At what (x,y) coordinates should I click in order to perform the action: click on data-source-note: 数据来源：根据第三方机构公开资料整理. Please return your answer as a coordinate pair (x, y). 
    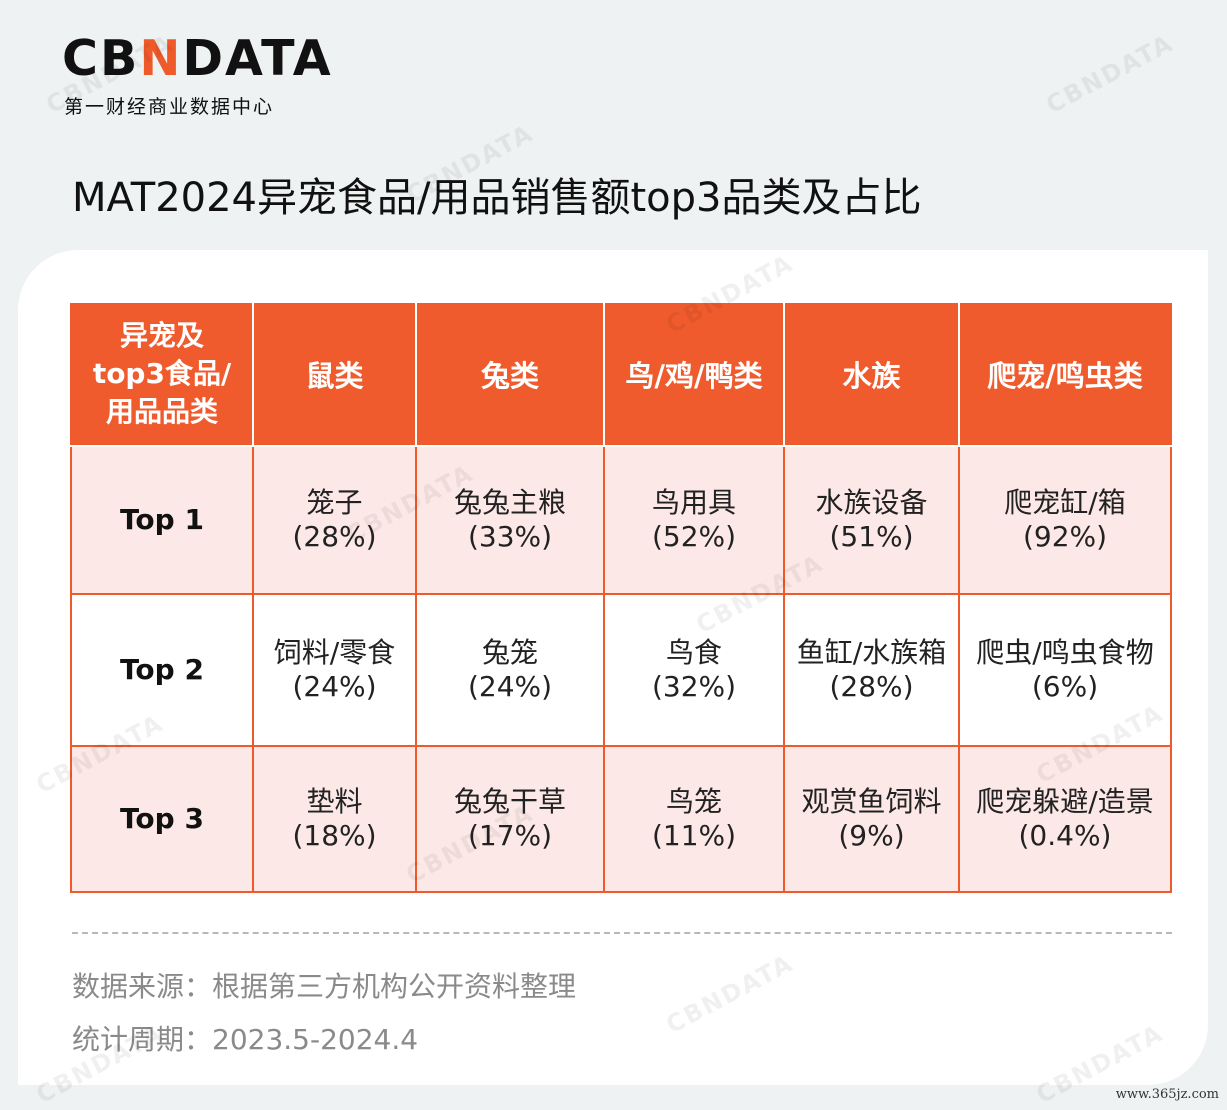
    Looking at the image, I should click on (324, 986).